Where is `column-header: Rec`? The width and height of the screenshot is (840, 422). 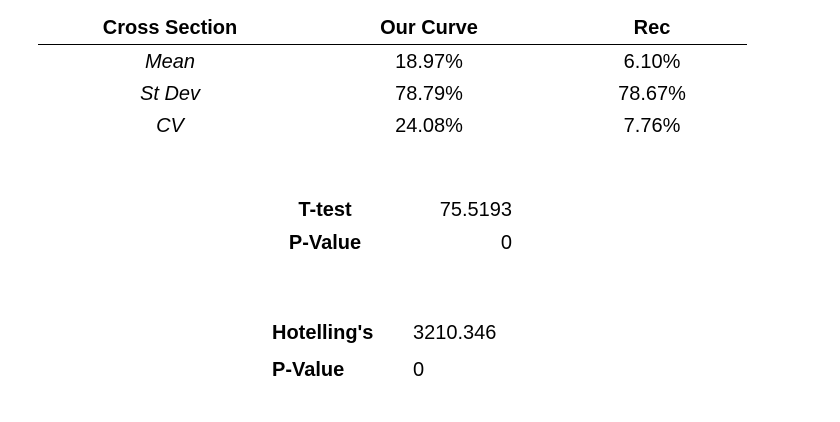
column-header: Rec is located at coordinates (652, 28).